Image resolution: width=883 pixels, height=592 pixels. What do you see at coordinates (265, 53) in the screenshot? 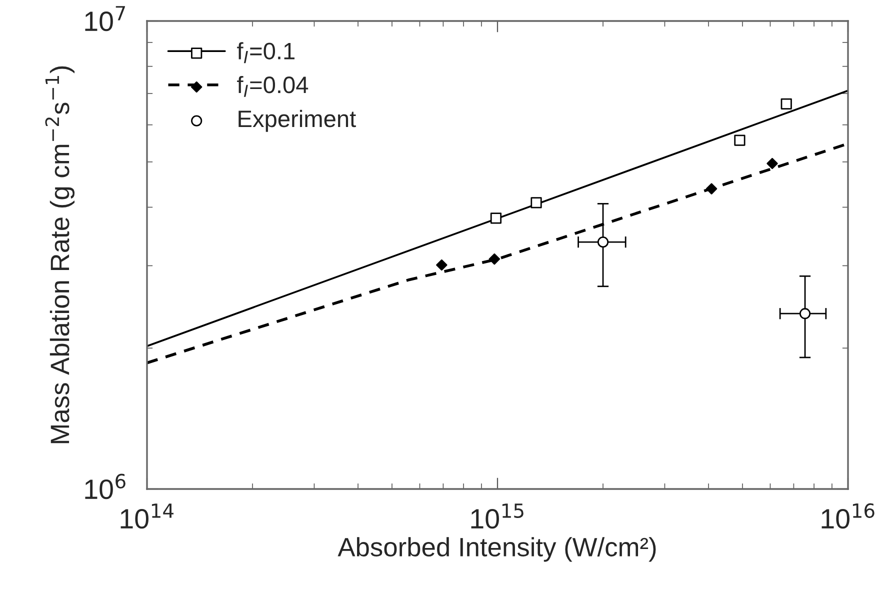
I see `legend-label: f$_{I}$=0.1` at bounding box center [265, 53].